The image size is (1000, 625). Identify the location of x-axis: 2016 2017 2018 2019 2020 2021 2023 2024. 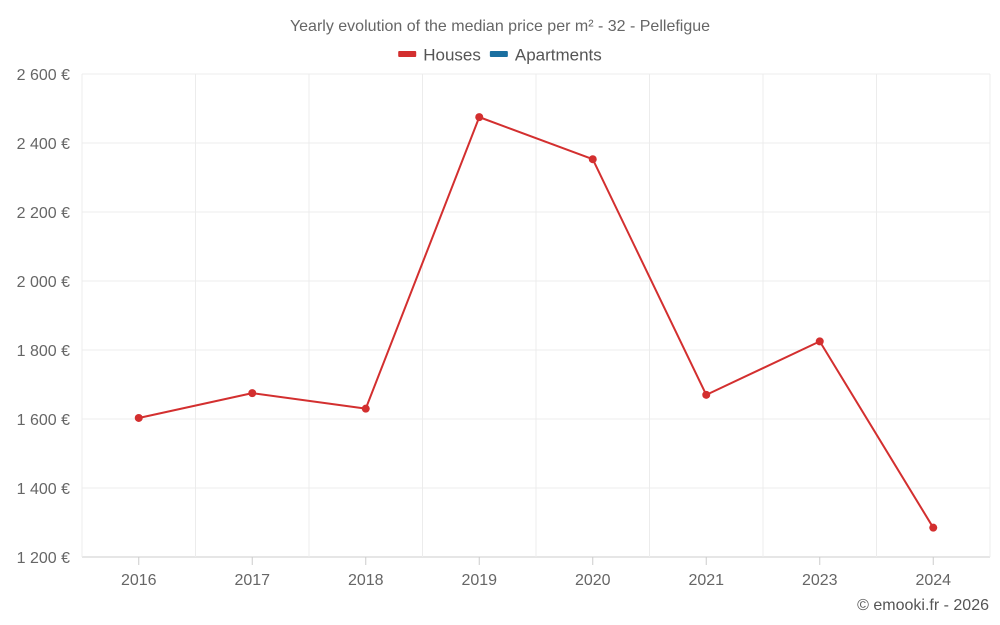
(536, 573).